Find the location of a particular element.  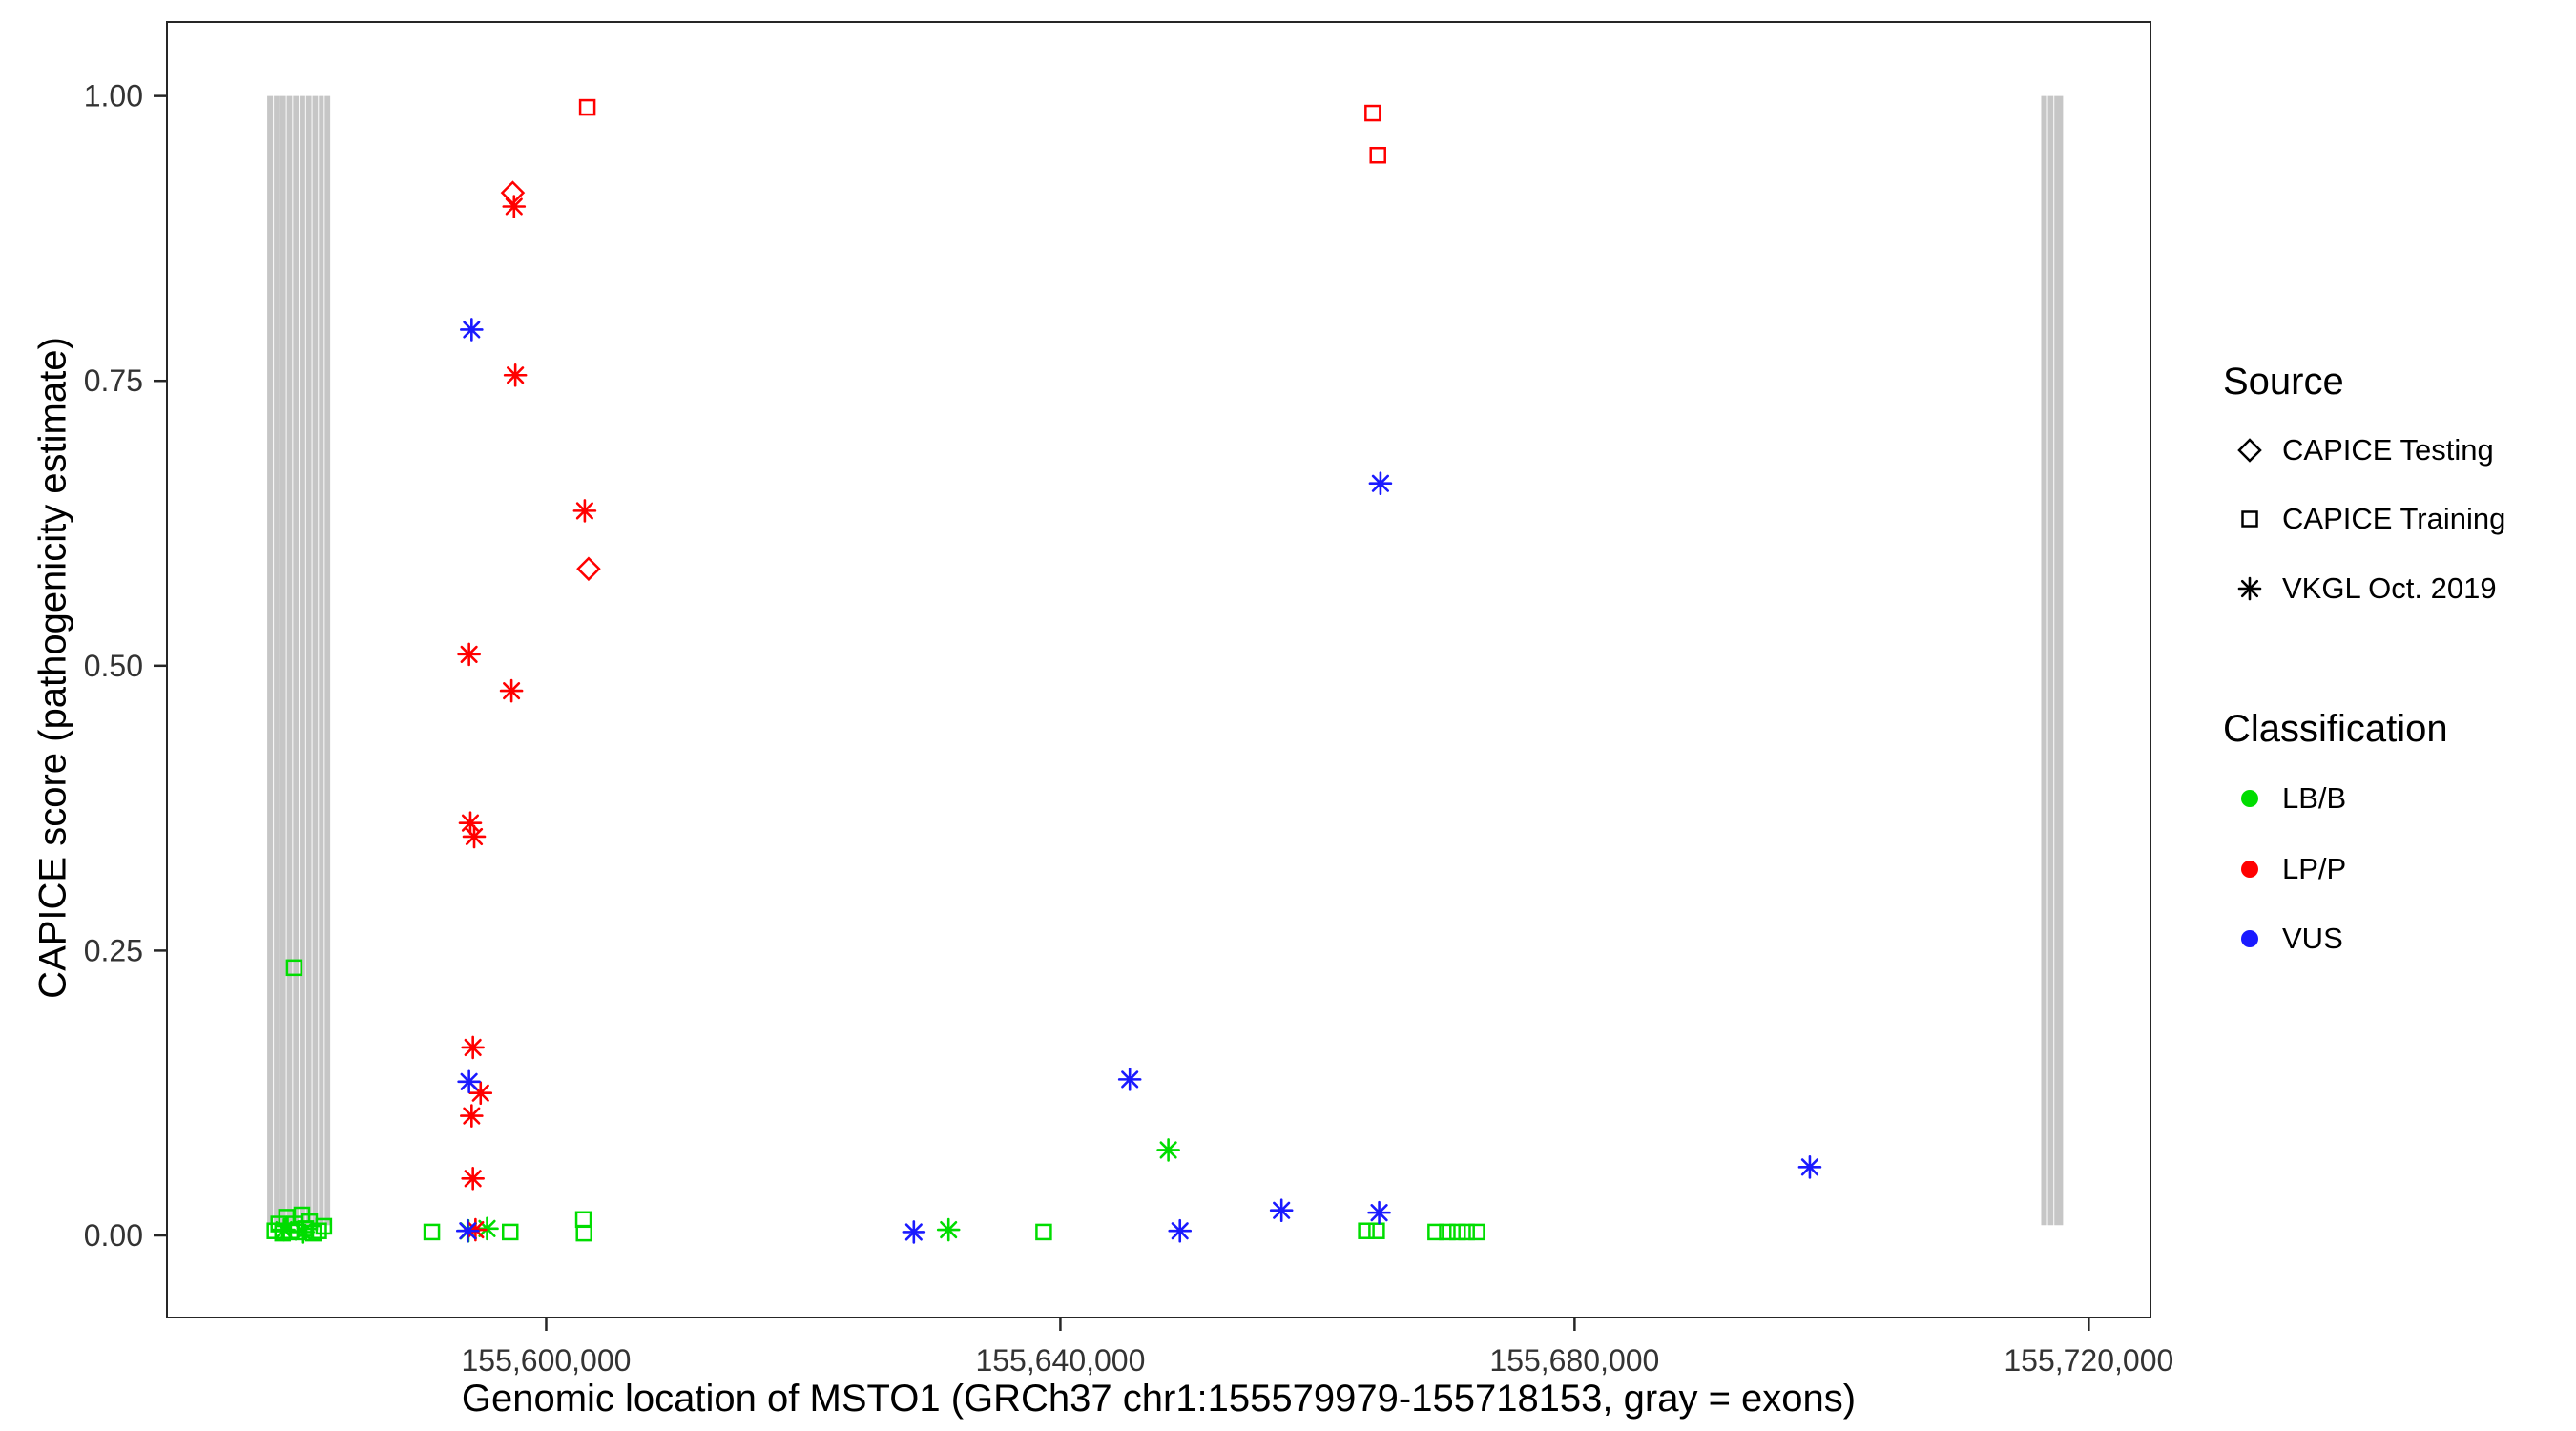

legend-item-label: CAPICE Testing is located at coordinates (2388, 450).